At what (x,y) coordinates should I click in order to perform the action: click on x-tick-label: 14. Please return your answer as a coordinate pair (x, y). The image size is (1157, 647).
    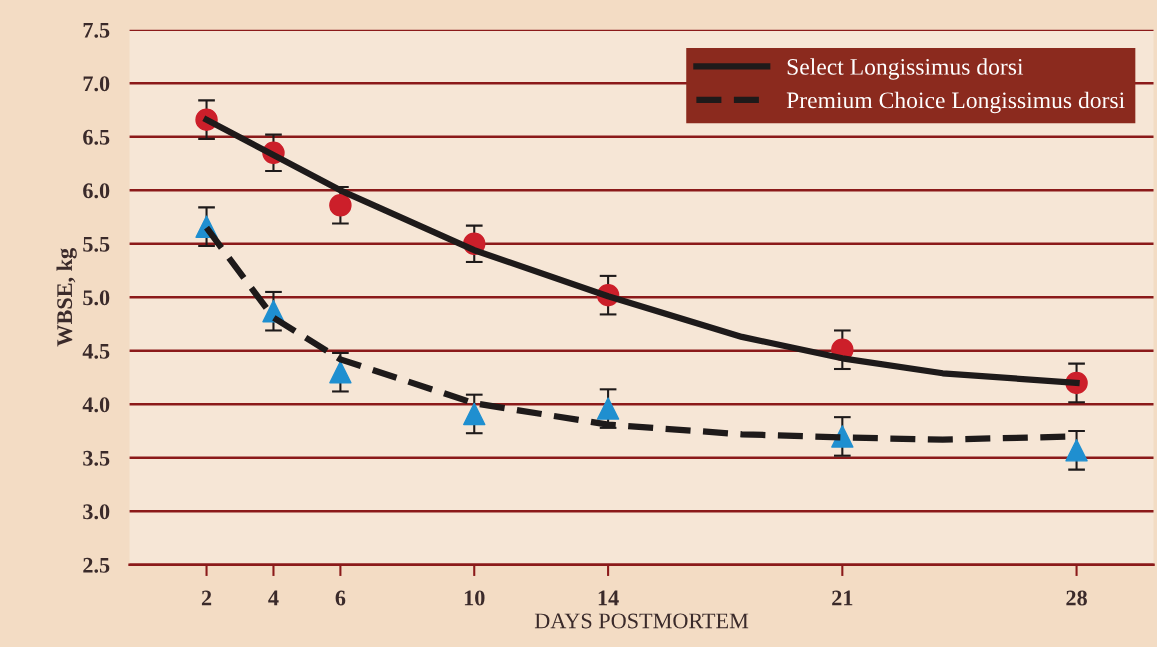
    Looking at the image, I should click on (608, 598).